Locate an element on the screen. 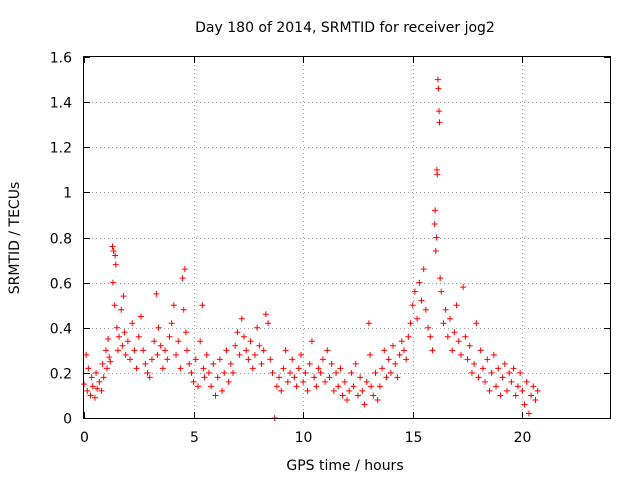 Image resolution: width=640 pixels, height=480 pixels. y-tick-label: 1.2 is located at coordinates (61, 149).